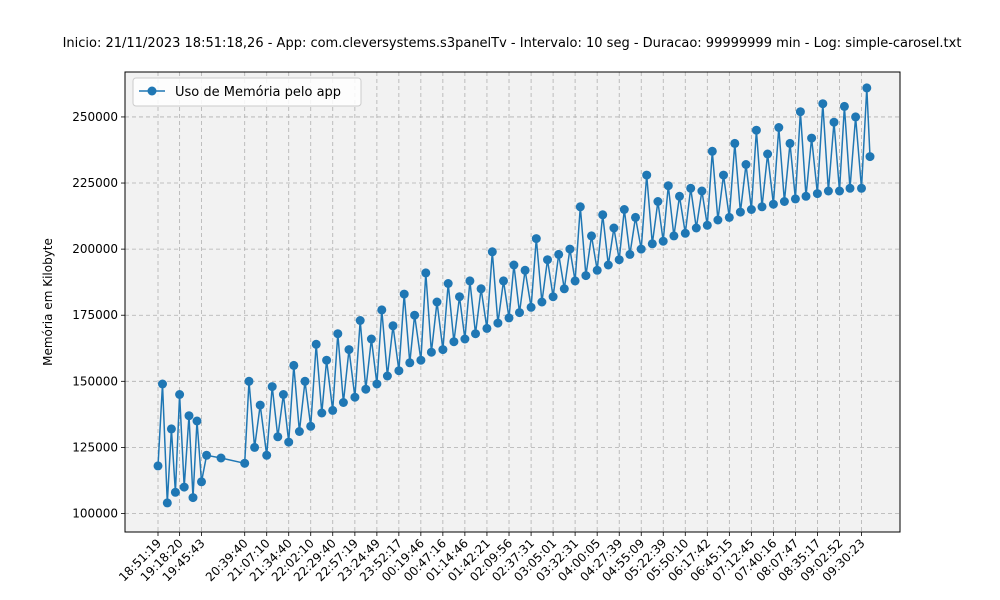 Image resolution: width=1000 pixels, height=600 pixels. I want to click on y-axis-label: Memória em Kilobyte, so click(48, 302).